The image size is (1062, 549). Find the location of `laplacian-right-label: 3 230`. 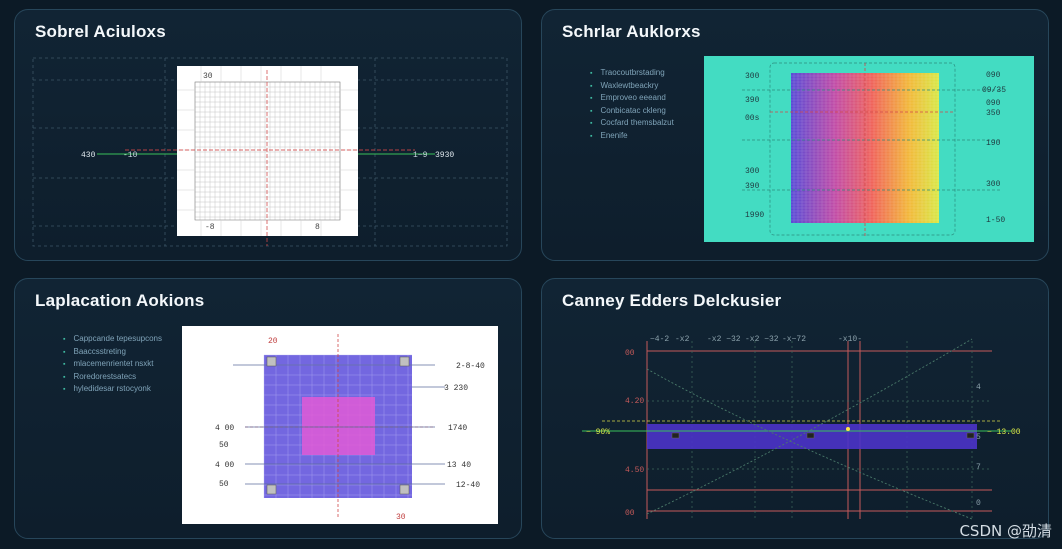

laplacian-right-label: 3 230 is located at coordinates (456, 388).